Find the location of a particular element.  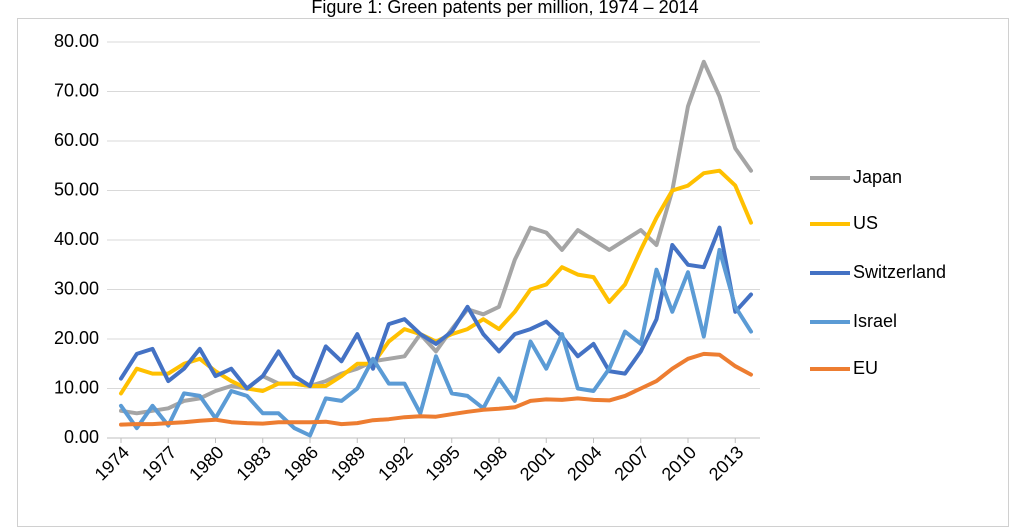

y-tick-label: 60.00 is located at coordinates (76, 140).